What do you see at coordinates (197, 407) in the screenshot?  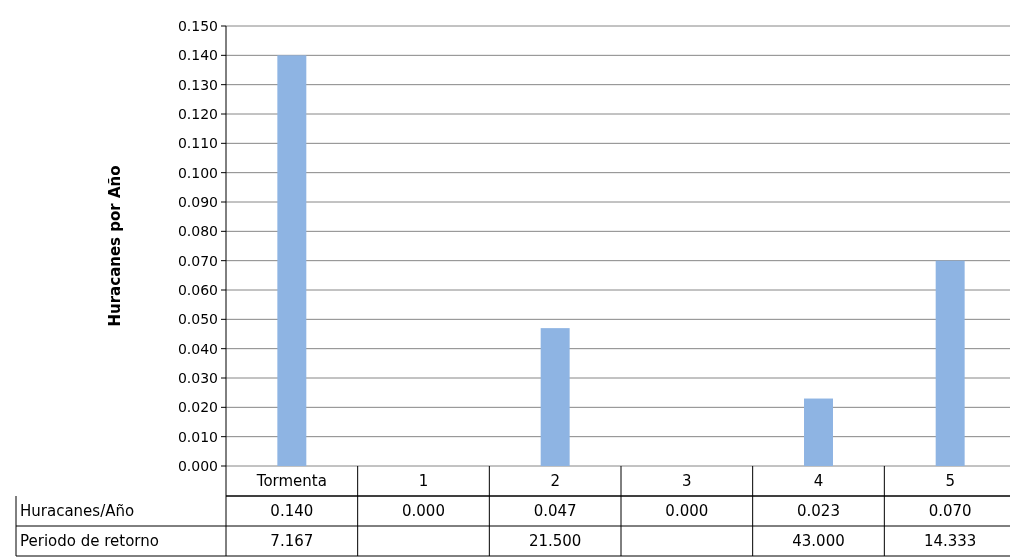 I see `y-tick-label: 0.020` at bounding box center [197, 407].